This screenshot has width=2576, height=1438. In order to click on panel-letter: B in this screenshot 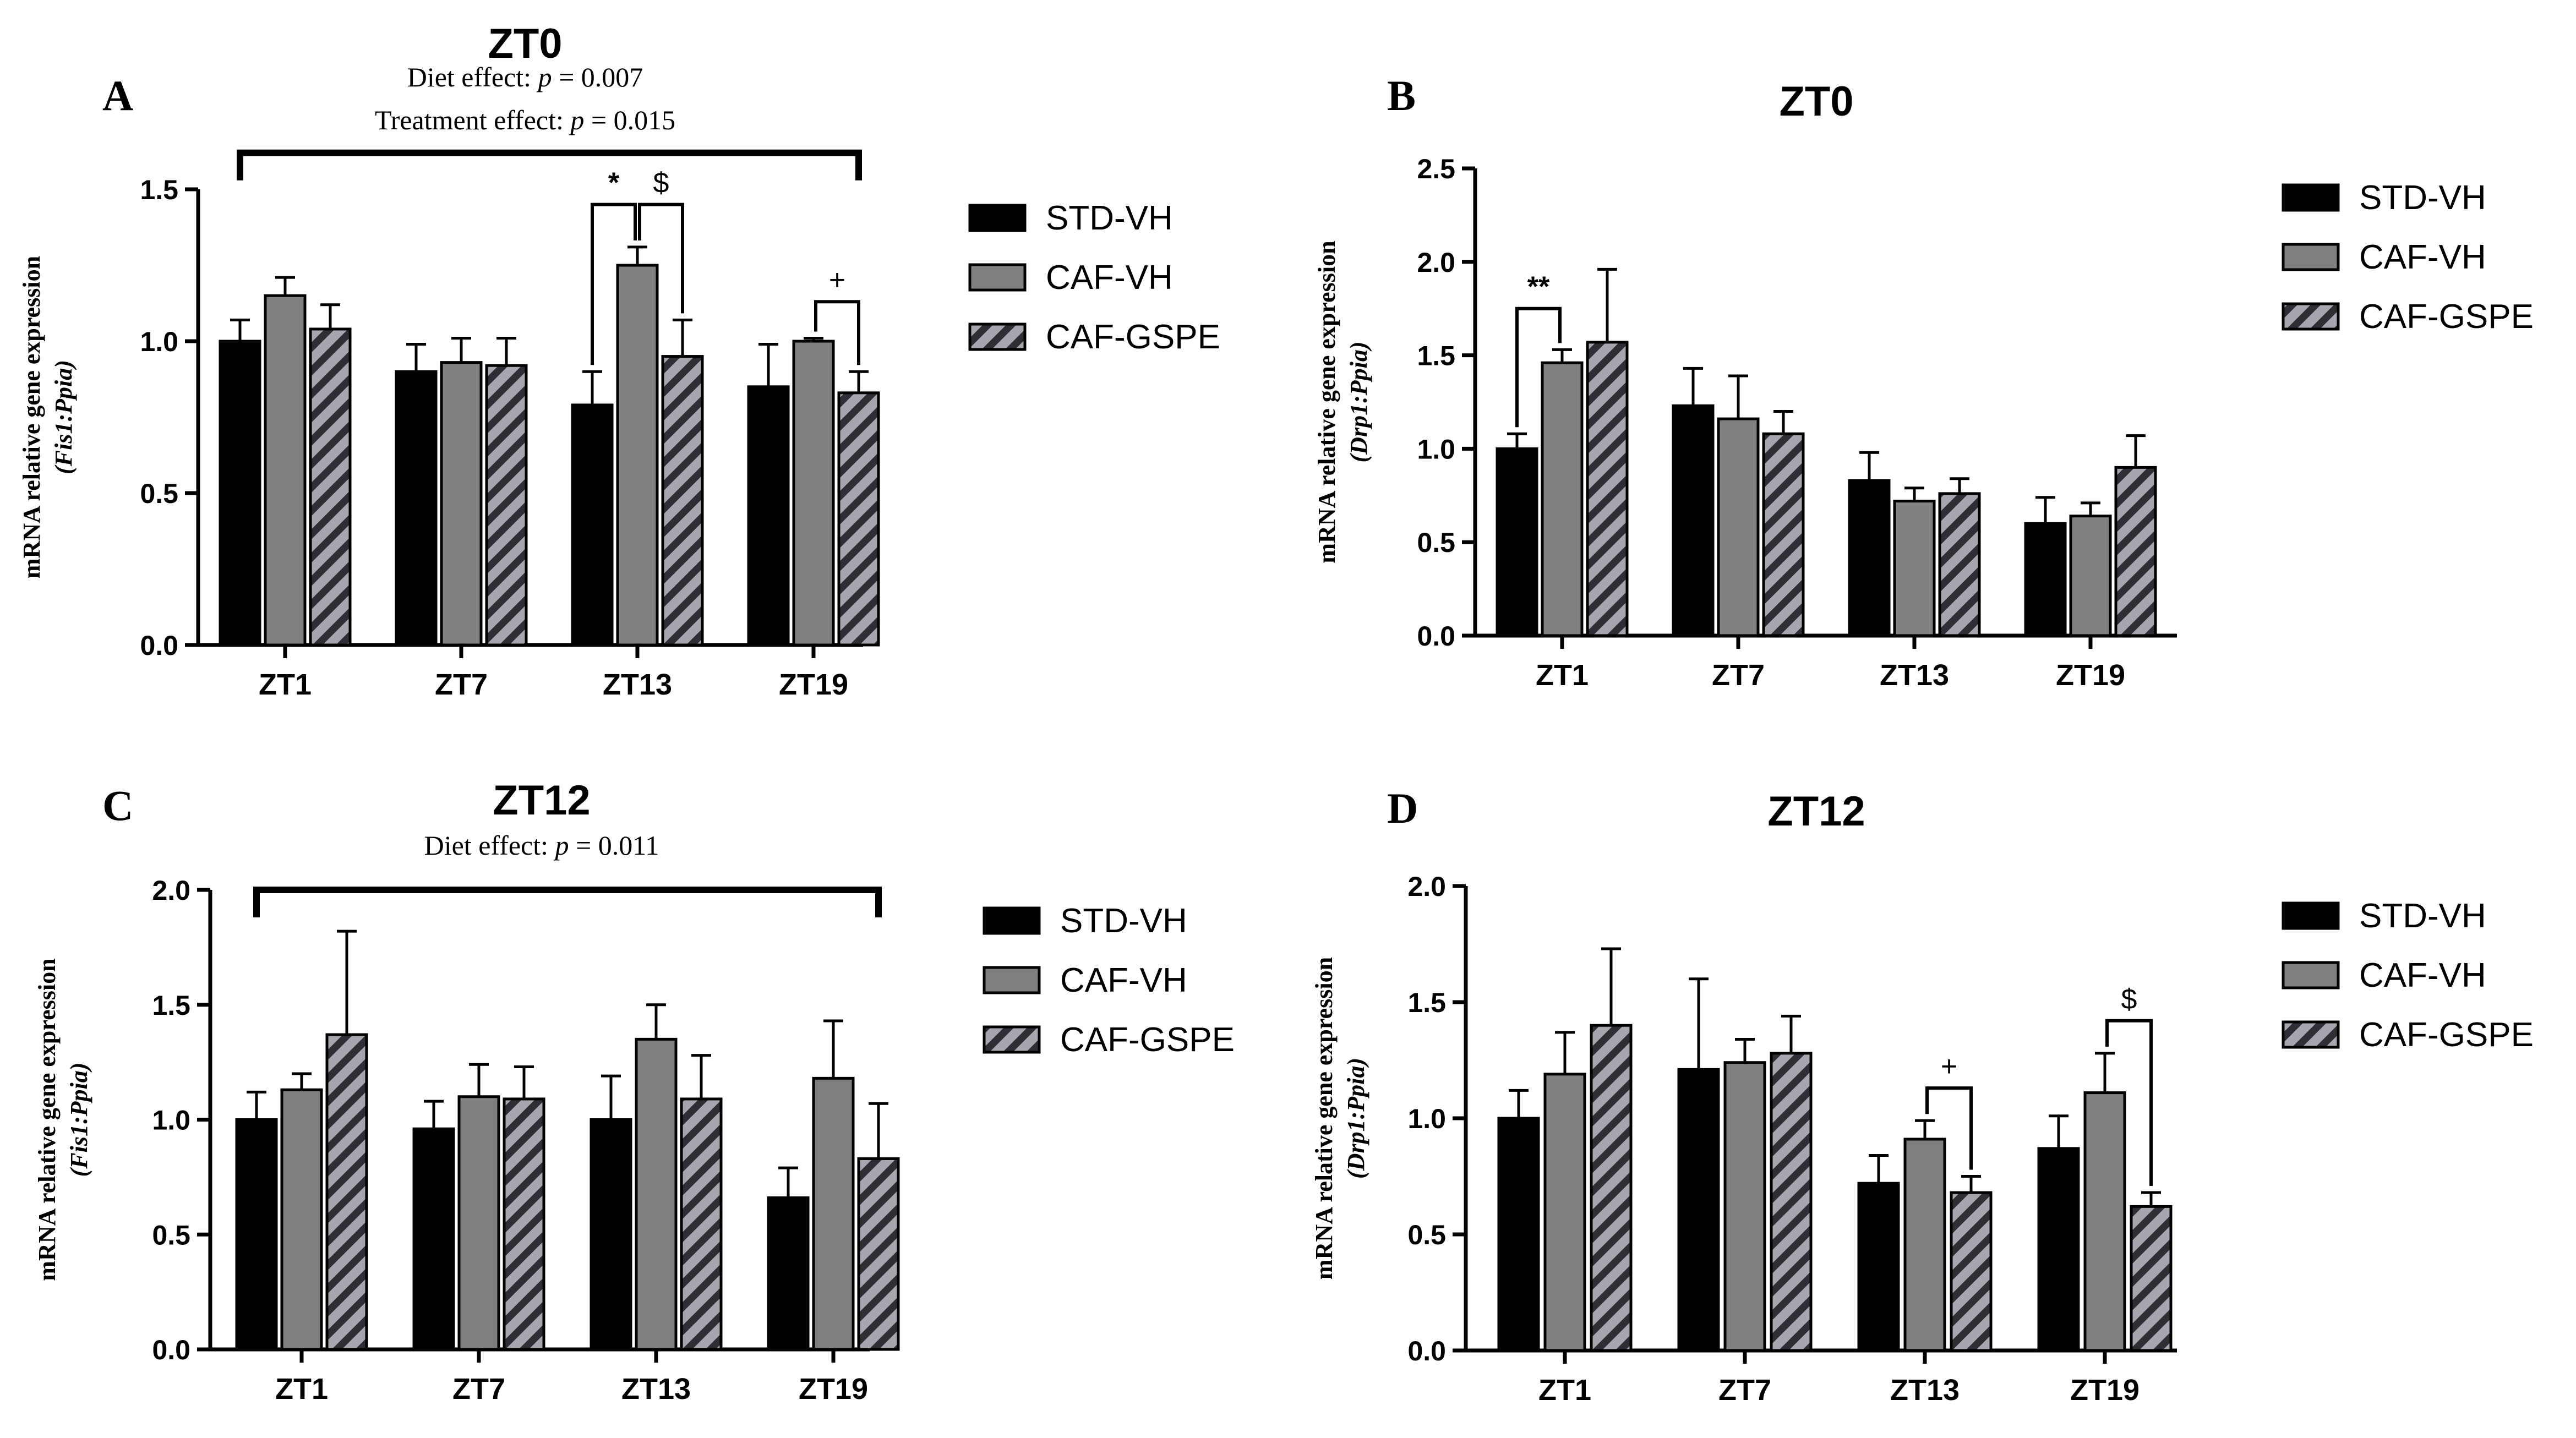, I will do `click(1401, 96)`.